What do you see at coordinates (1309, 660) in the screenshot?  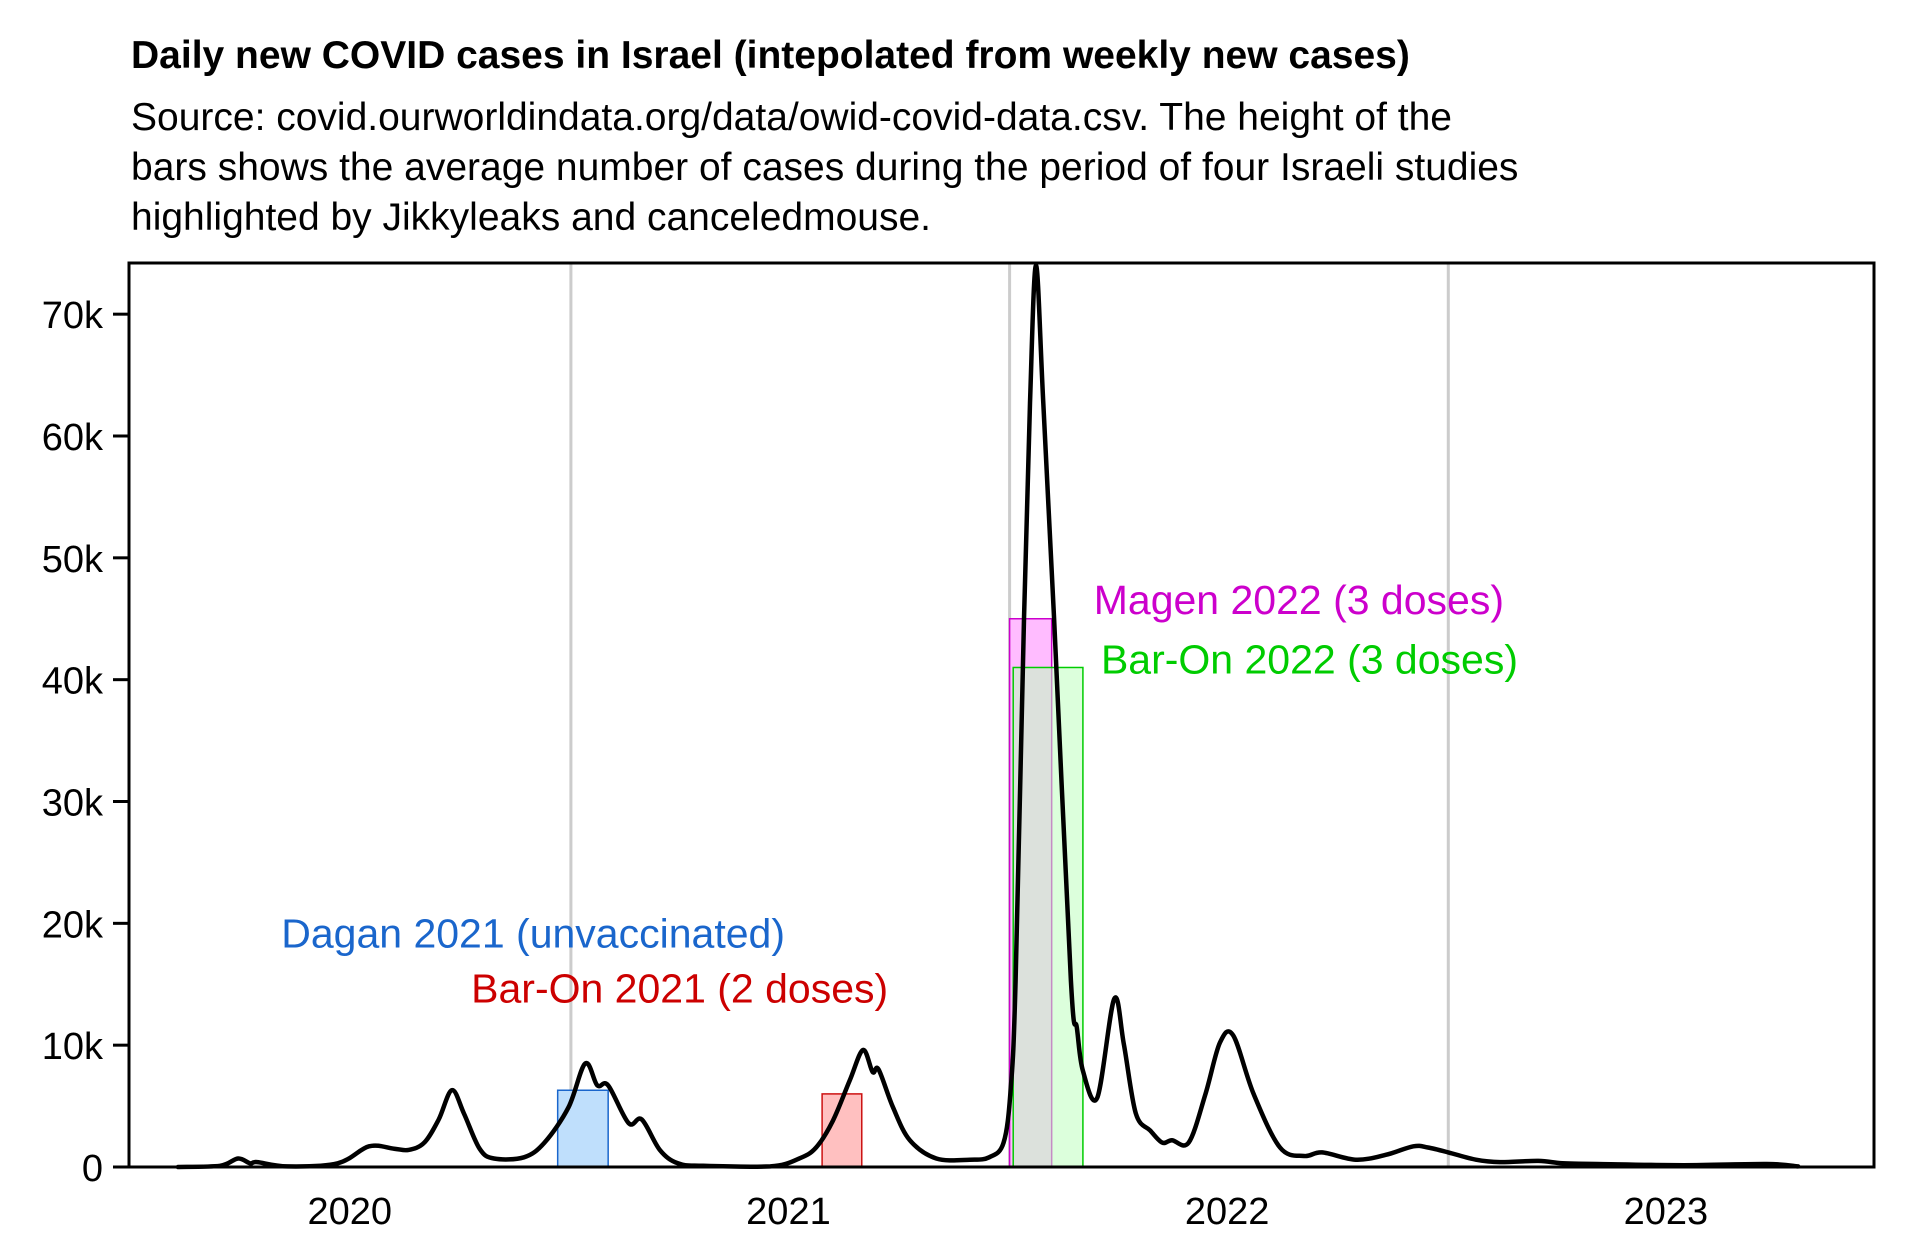 I see `annotation-label: Bar-On 2022 (3 doses)` at bounding box center [1309, 660].